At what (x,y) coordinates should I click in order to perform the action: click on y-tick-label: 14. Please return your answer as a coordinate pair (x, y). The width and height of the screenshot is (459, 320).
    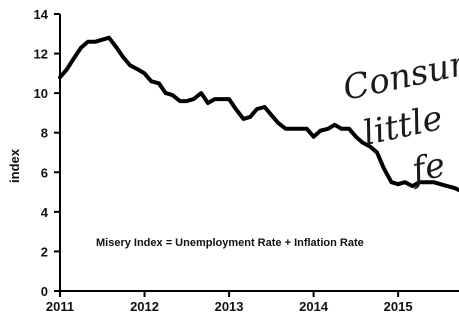
    Looking at the image, I should click on (41, 14).